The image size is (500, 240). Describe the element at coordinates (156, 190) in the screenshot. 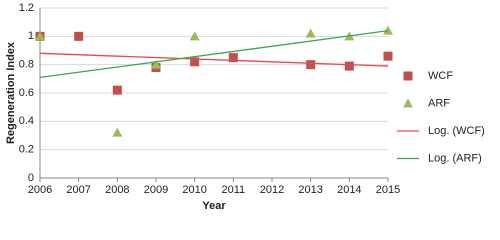

I see `x-tick-label: 2009` at that location.